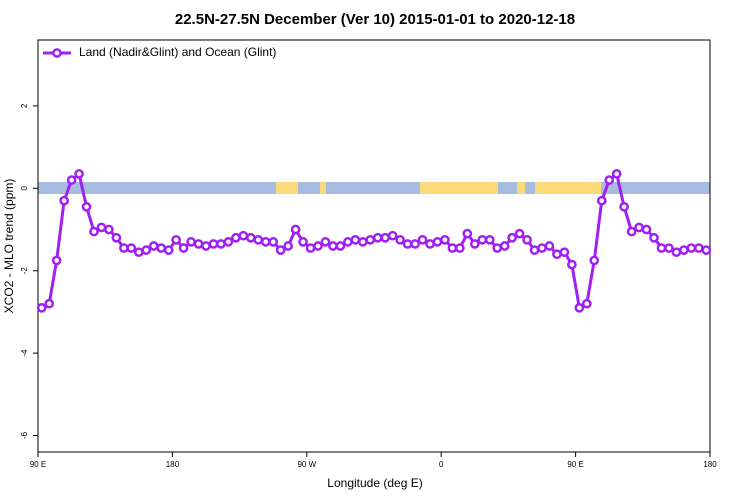 This screenshot has height=500, width=750. I want to click on x-tick-label: 180, so click(710, 464).